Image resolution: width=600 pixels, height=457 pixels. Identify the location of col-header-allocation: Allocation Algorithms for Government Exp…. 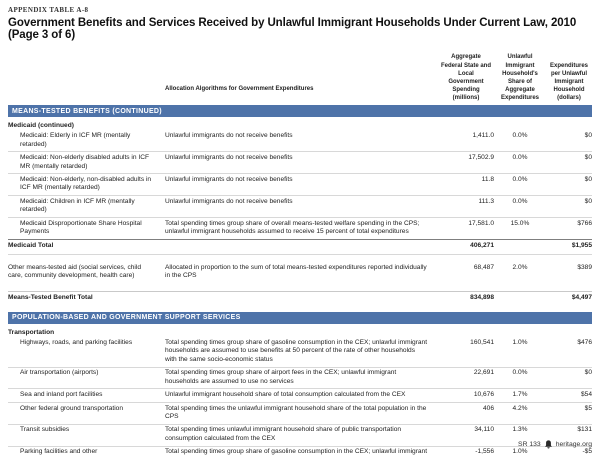
(239, 88).